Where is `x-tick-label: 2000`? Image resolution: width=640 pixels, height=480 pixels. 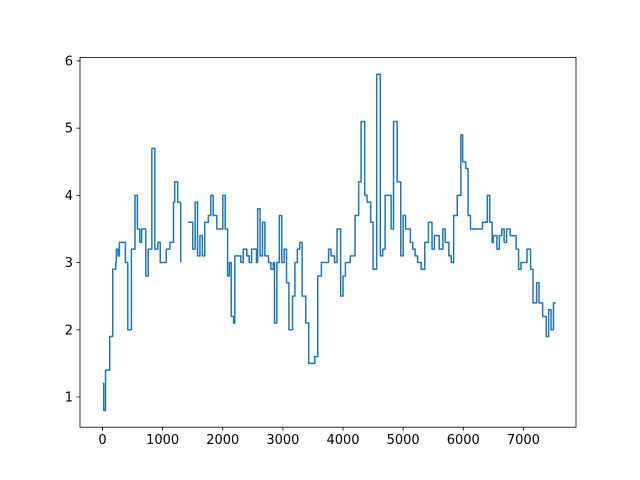 x-tick-label: 2000 is located at coordinates (222, 440).